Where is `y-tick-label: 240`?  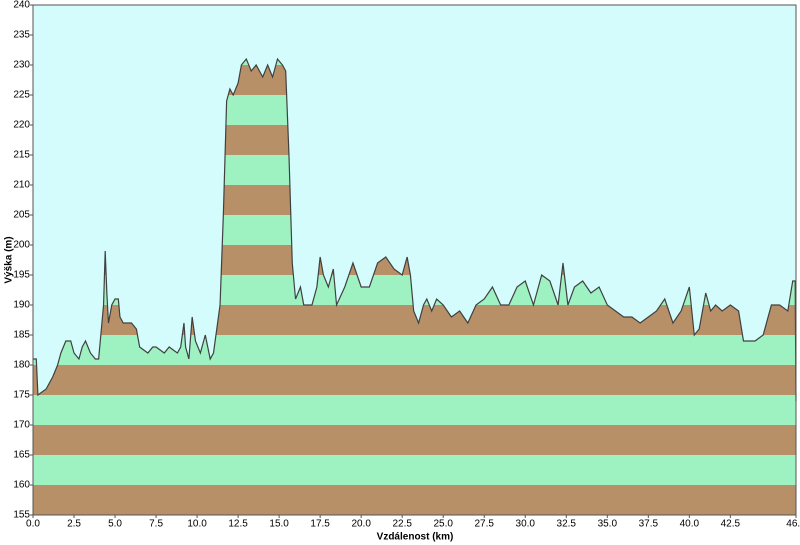 y-tick-label: 240 is located at coordinates (21, 5).